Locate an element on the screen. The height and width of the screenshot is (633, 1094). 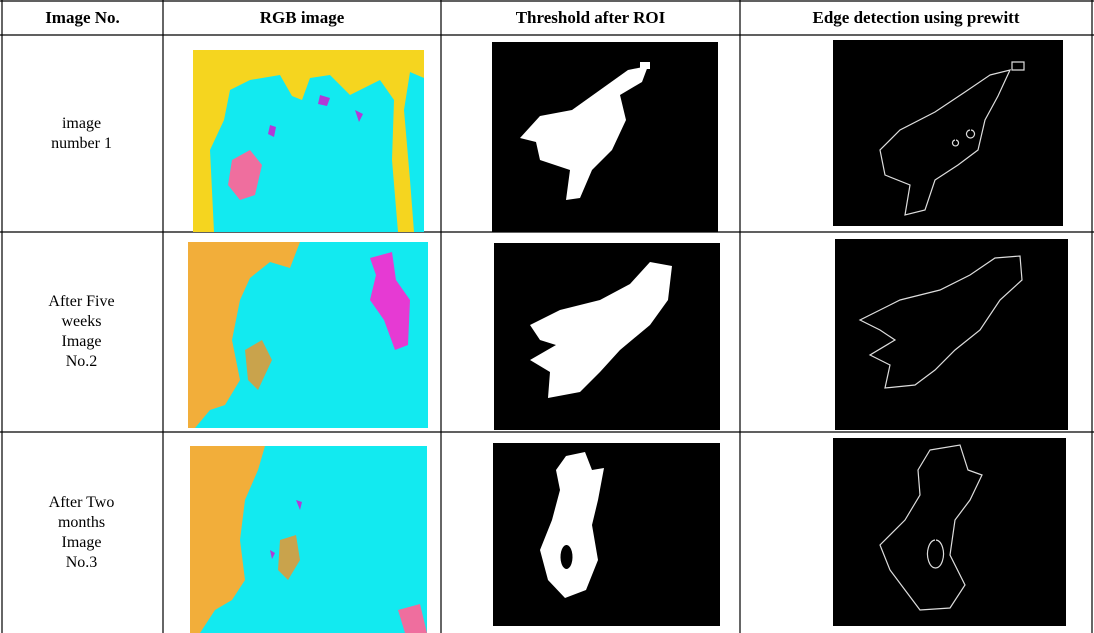
row-label-cell: image number 1 is located at coordinates (81, 133).